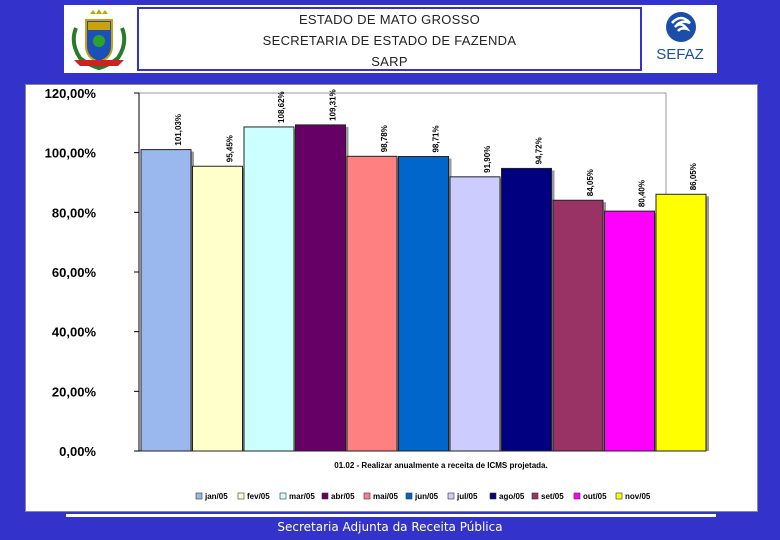  What do you see at coordinates (166, 300) in the screenshot?
I see `bar-jan/05` at bounding box center [166, 300].